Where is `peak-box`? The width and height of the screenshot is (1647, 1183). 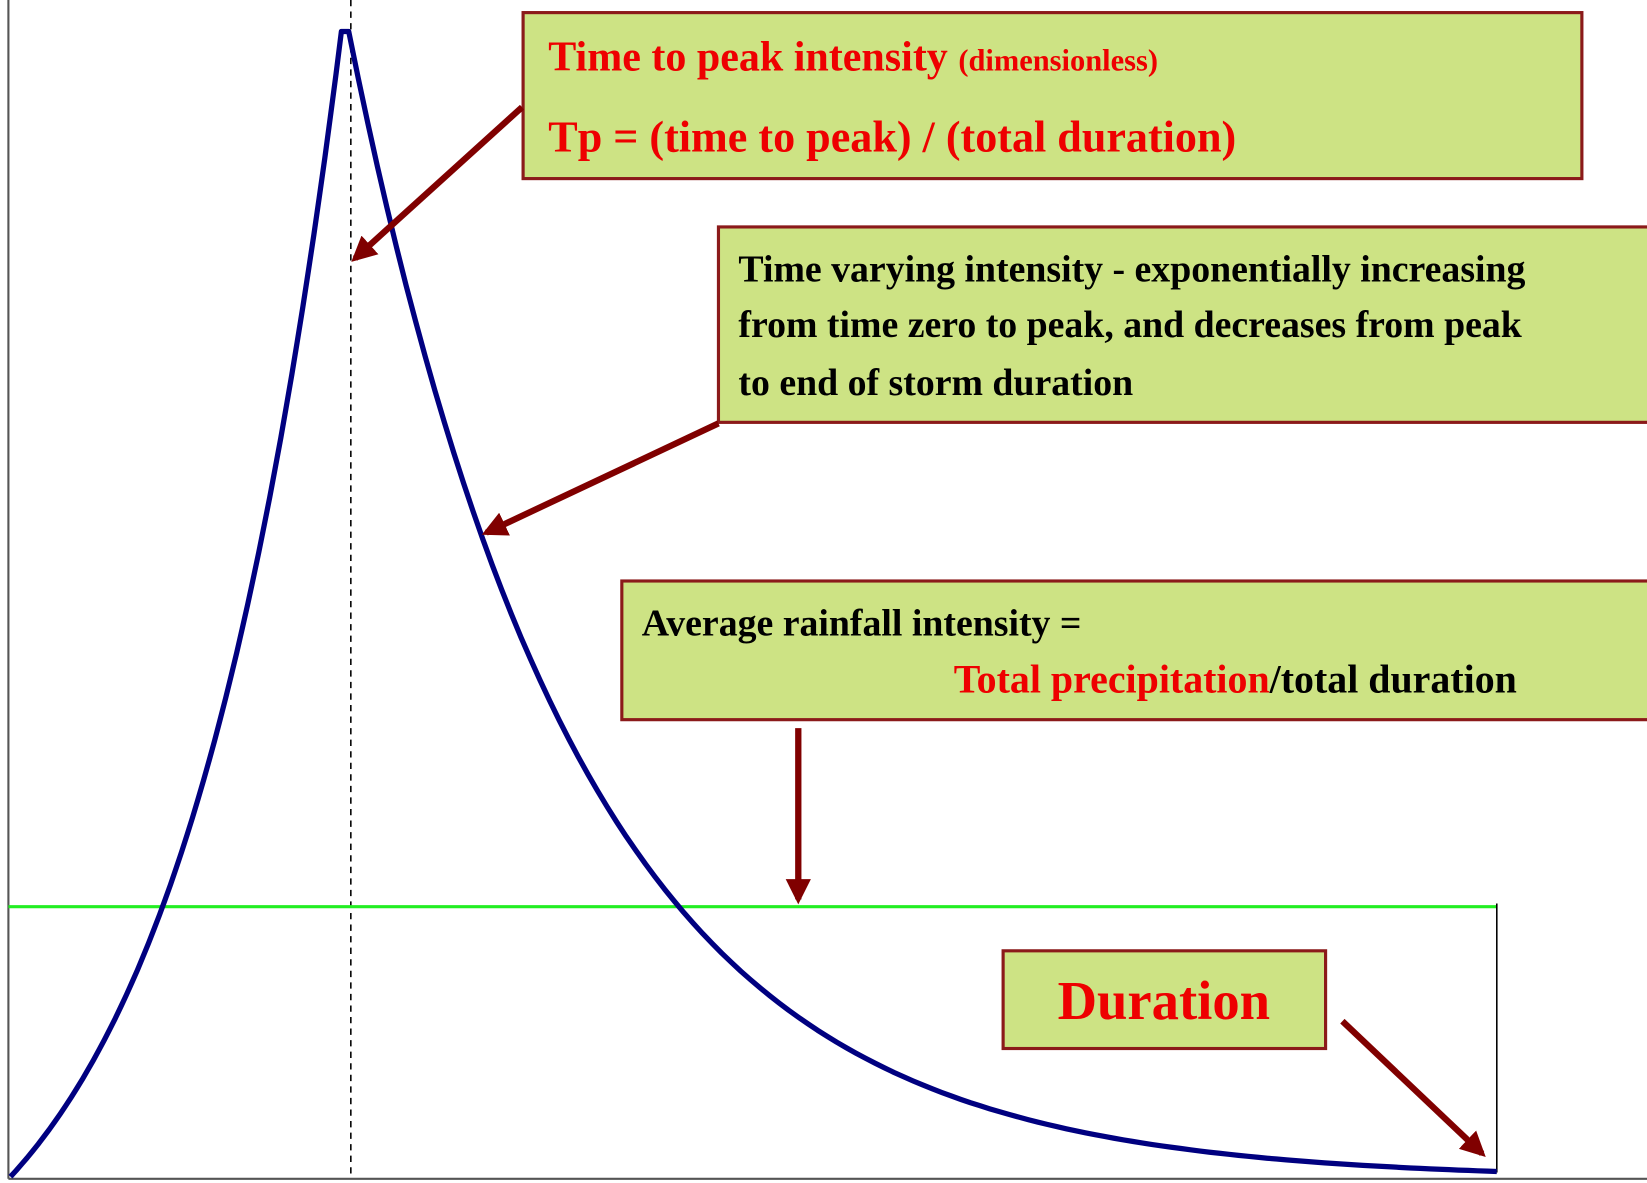 peak-box is located at coordinates (1052, 96).